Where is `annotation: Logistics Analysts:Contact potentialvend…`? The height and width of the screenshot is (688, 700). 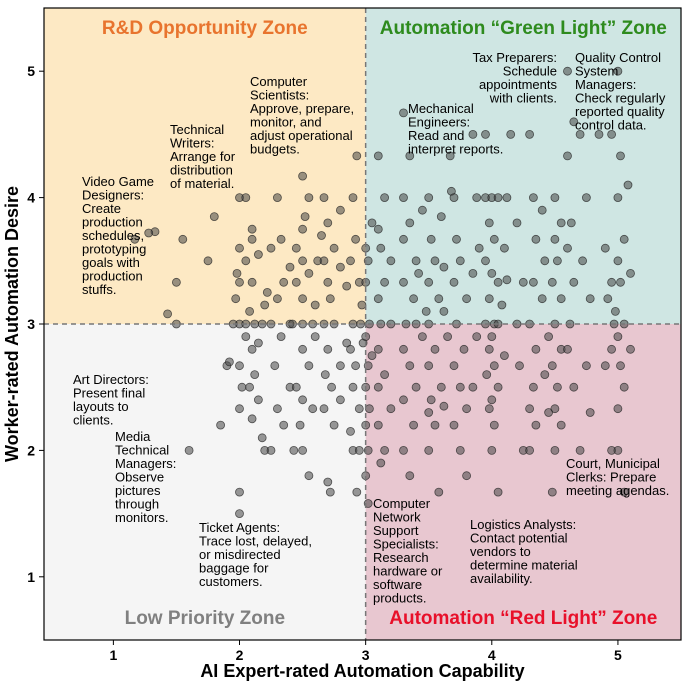 annotation: Logistics Analysts:Contact potentialvend… is located at coordinates (524, 551).